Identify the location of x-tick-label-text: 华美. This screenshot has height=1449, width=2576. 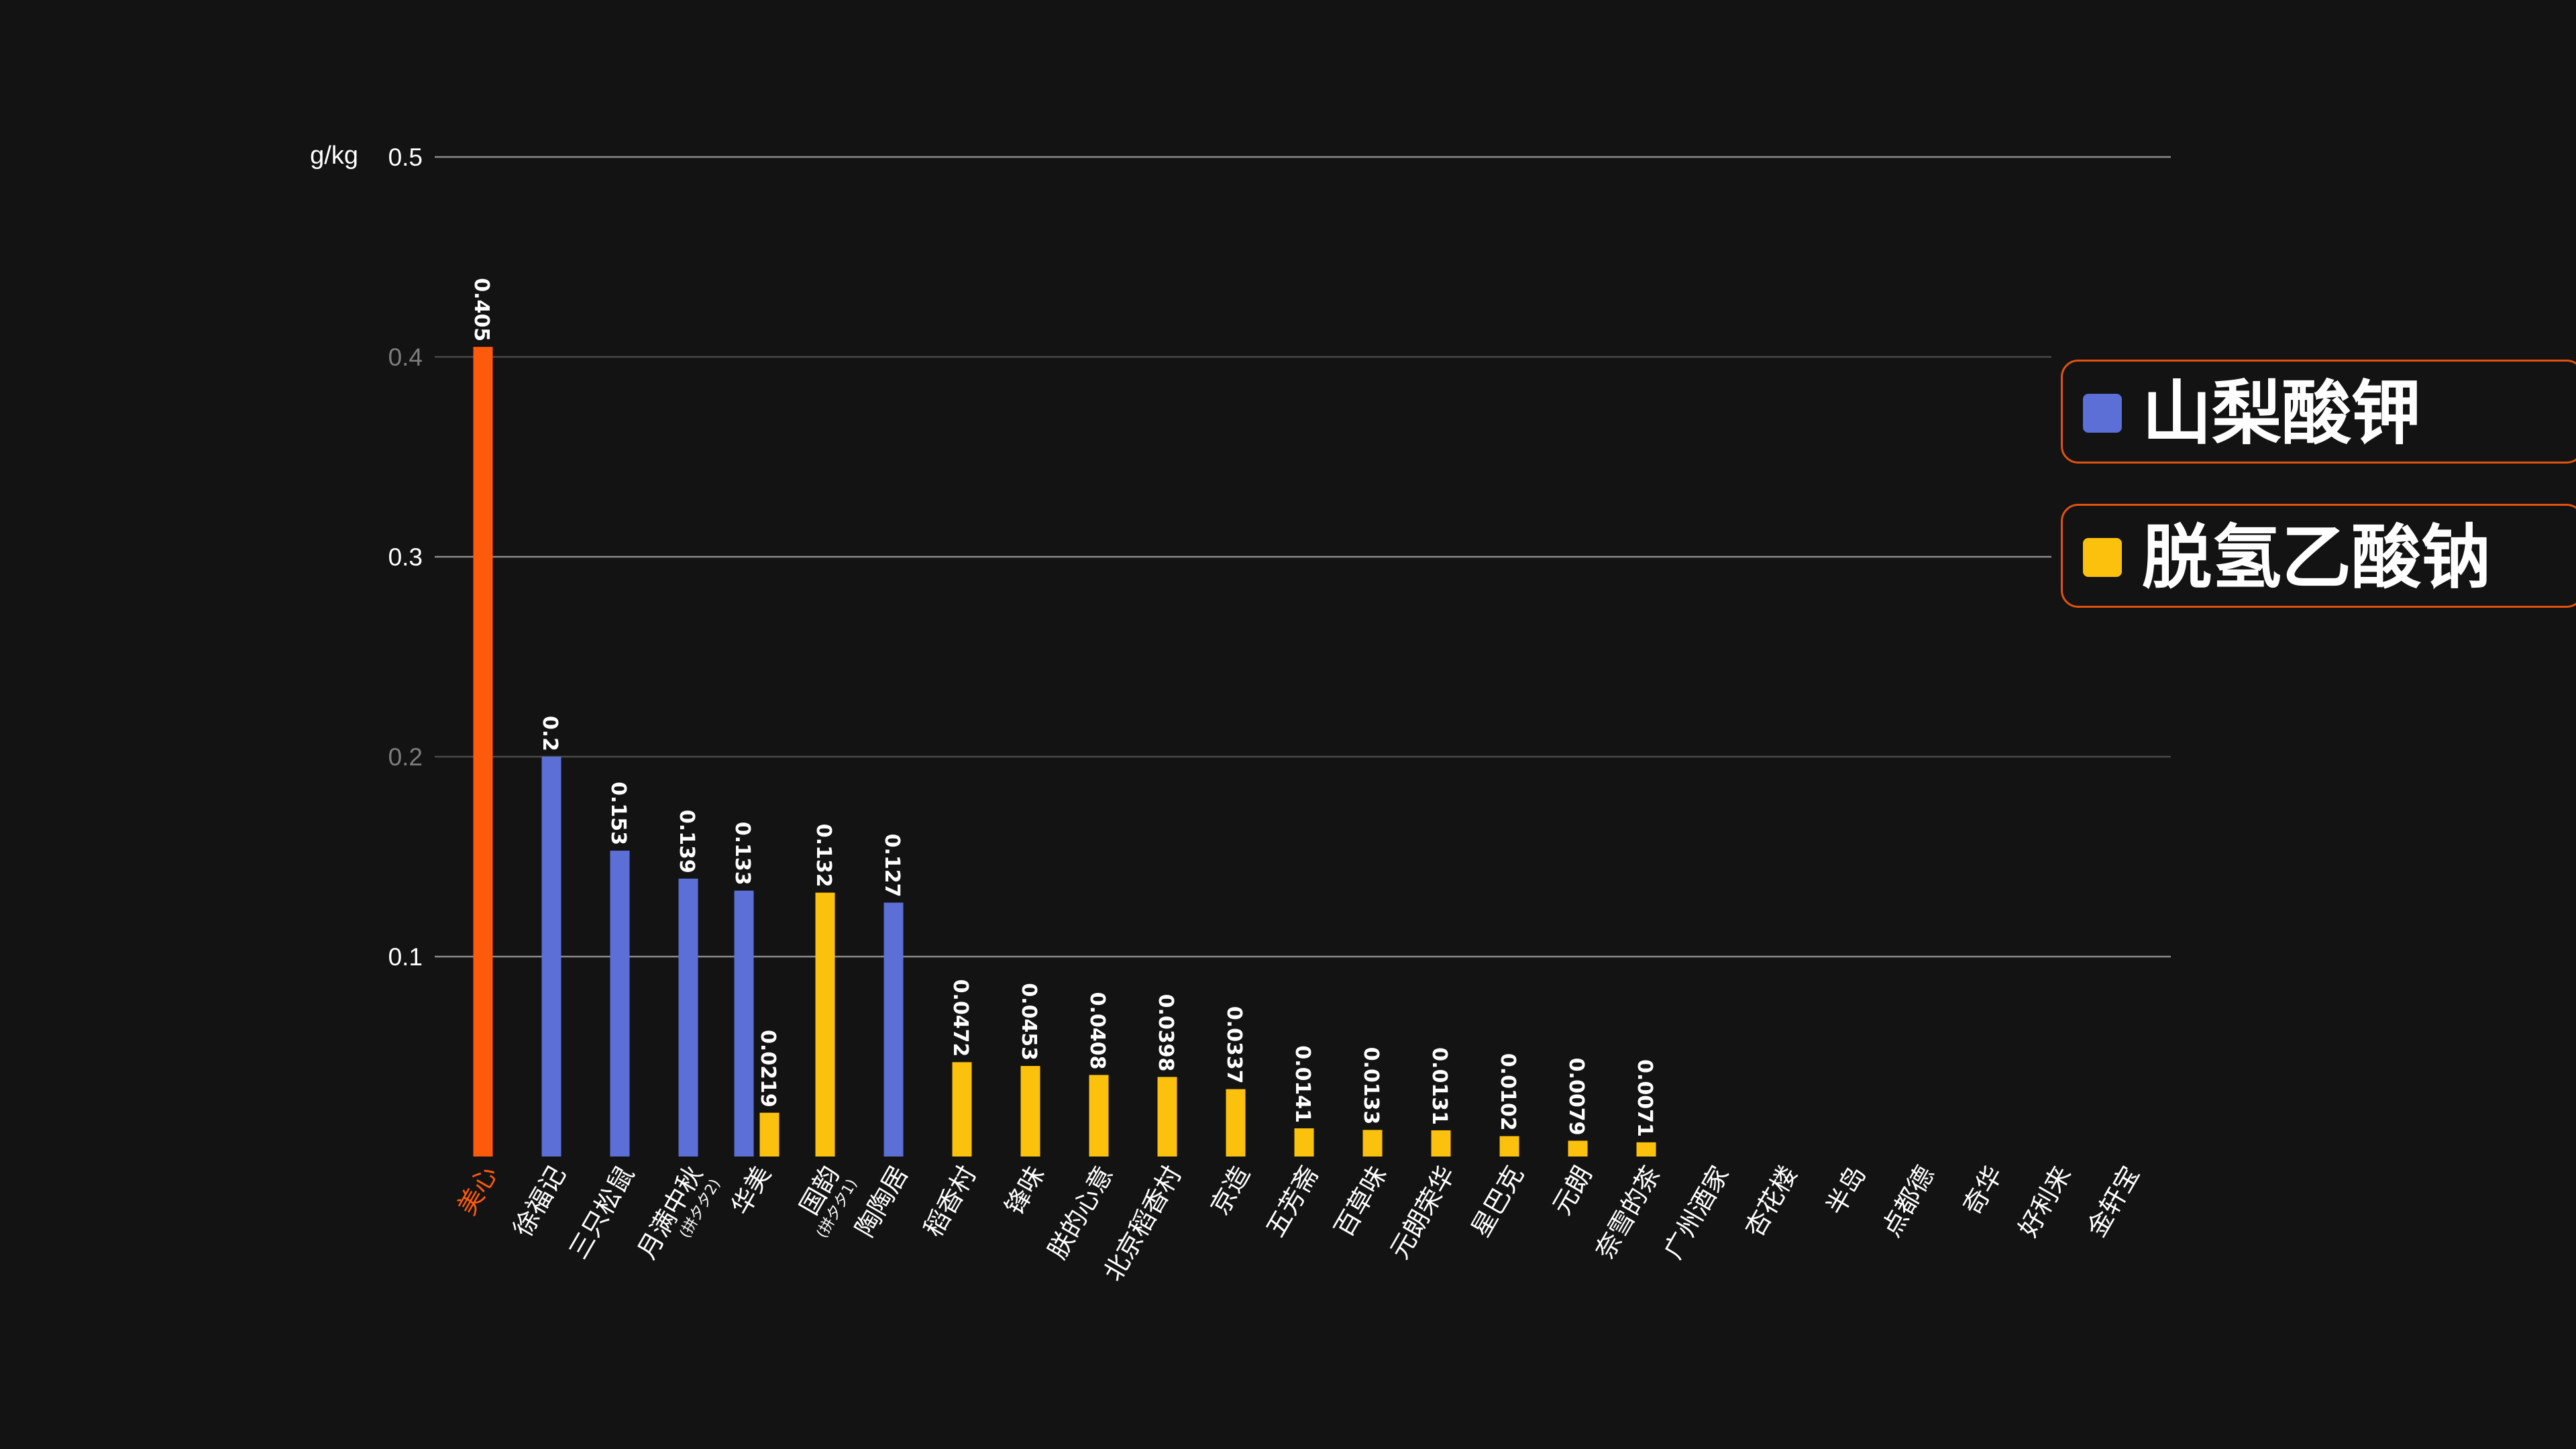
(751, 1190).